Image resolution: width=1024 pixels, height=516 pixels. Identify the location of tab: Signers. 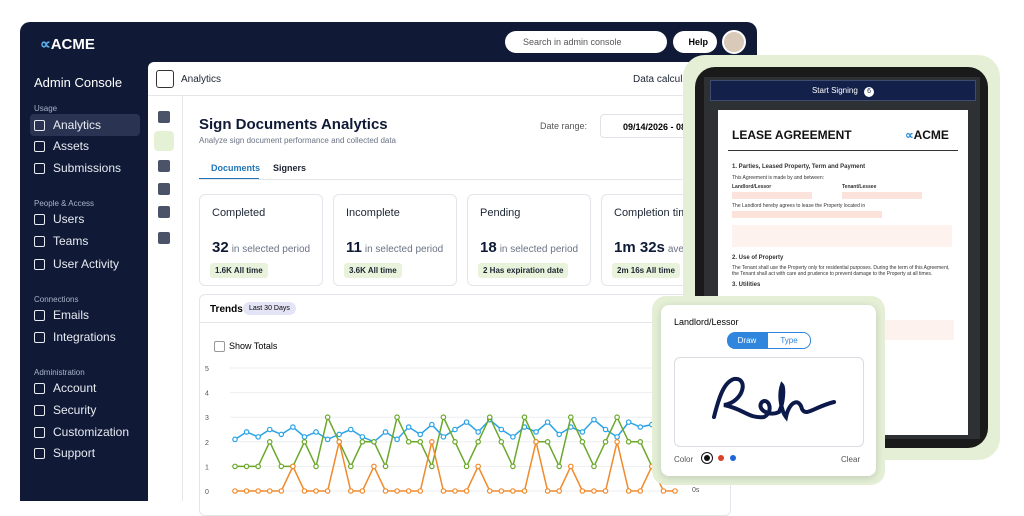
(290, 168).